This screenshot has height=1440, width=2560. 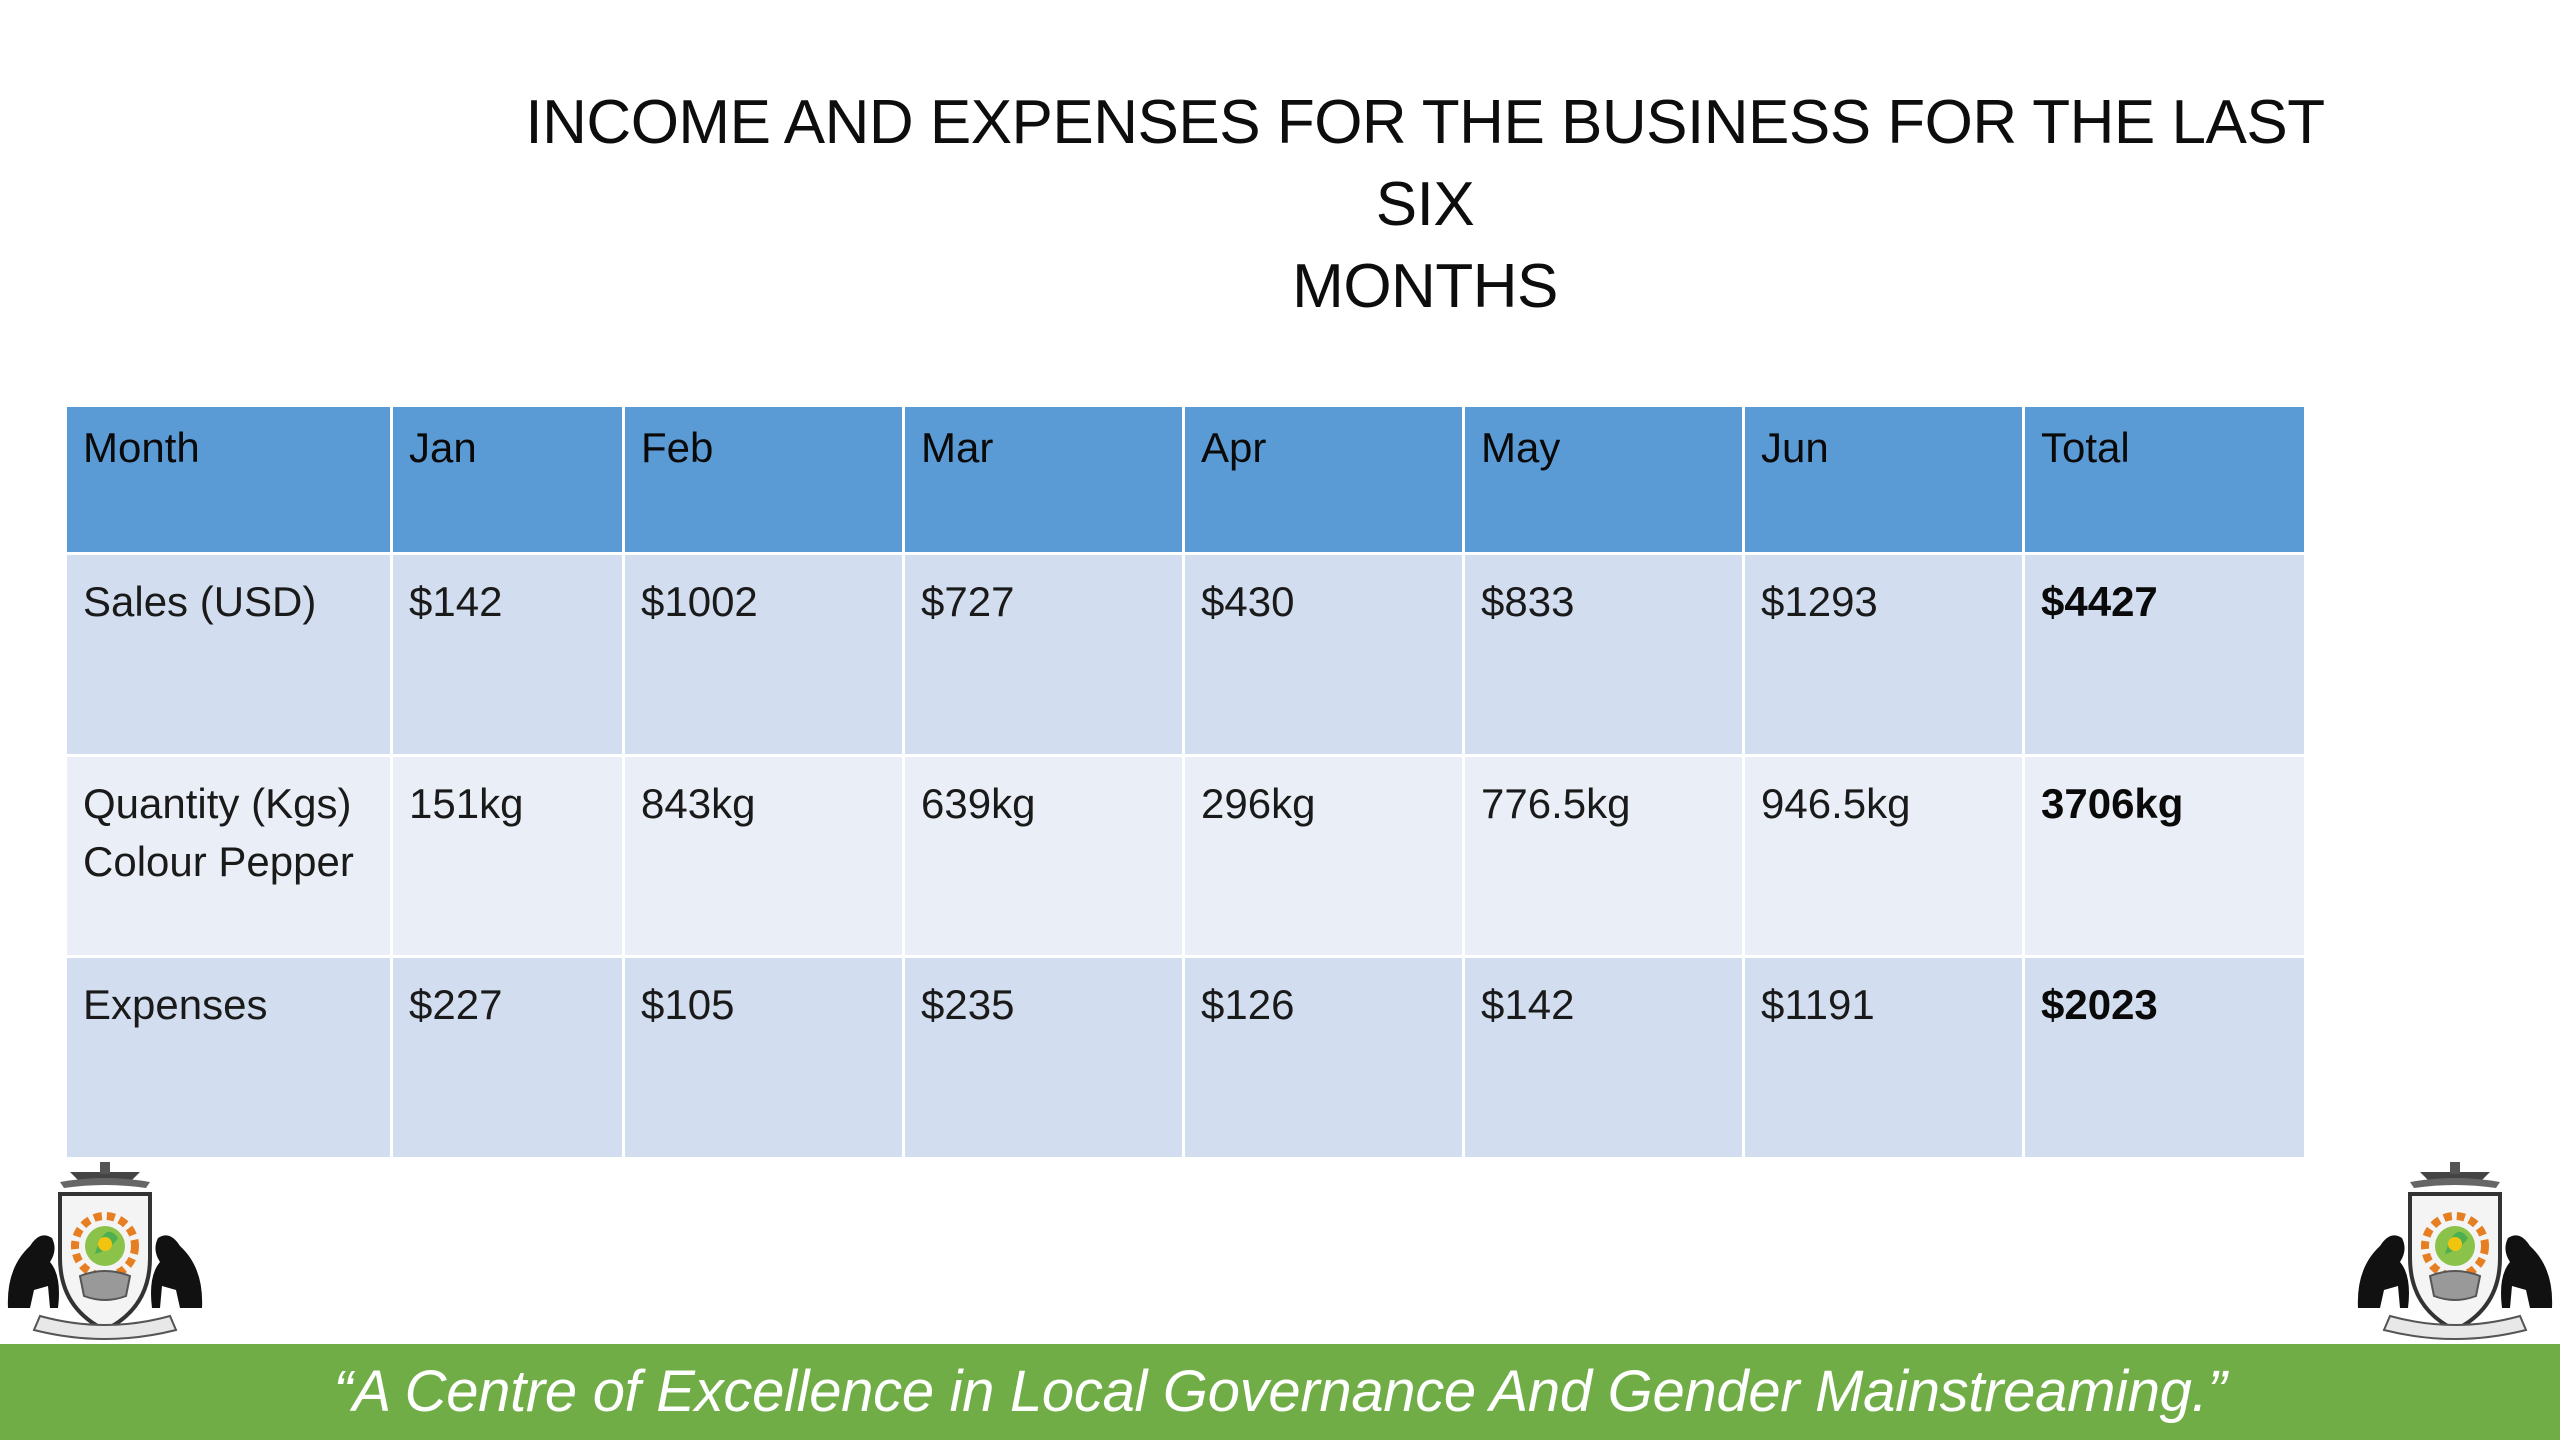 What do you see at coordinates (1323, 856) in the screenshot?
I see `table-cell: 296kg` at bounding box center [1323, 856].